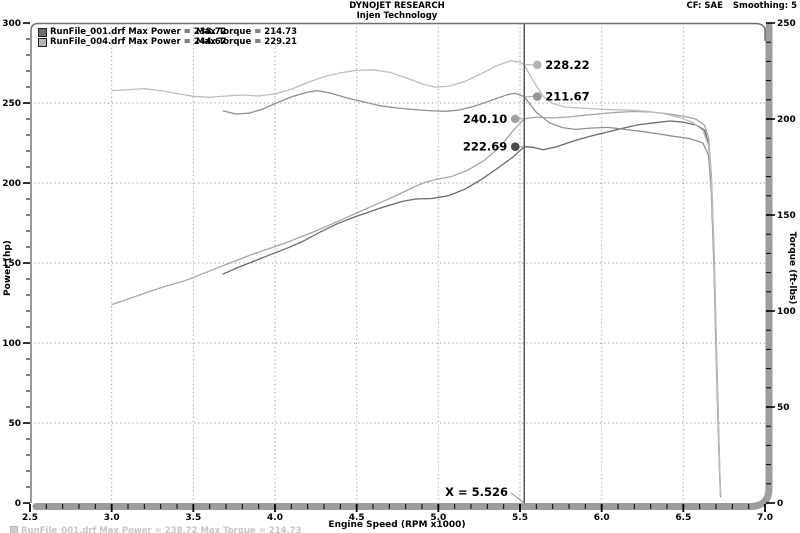 The image size is (800, 533). Describe the element at coordinates (11, 184) in the screenshot. I see `power-tick-label: 200` at that location.